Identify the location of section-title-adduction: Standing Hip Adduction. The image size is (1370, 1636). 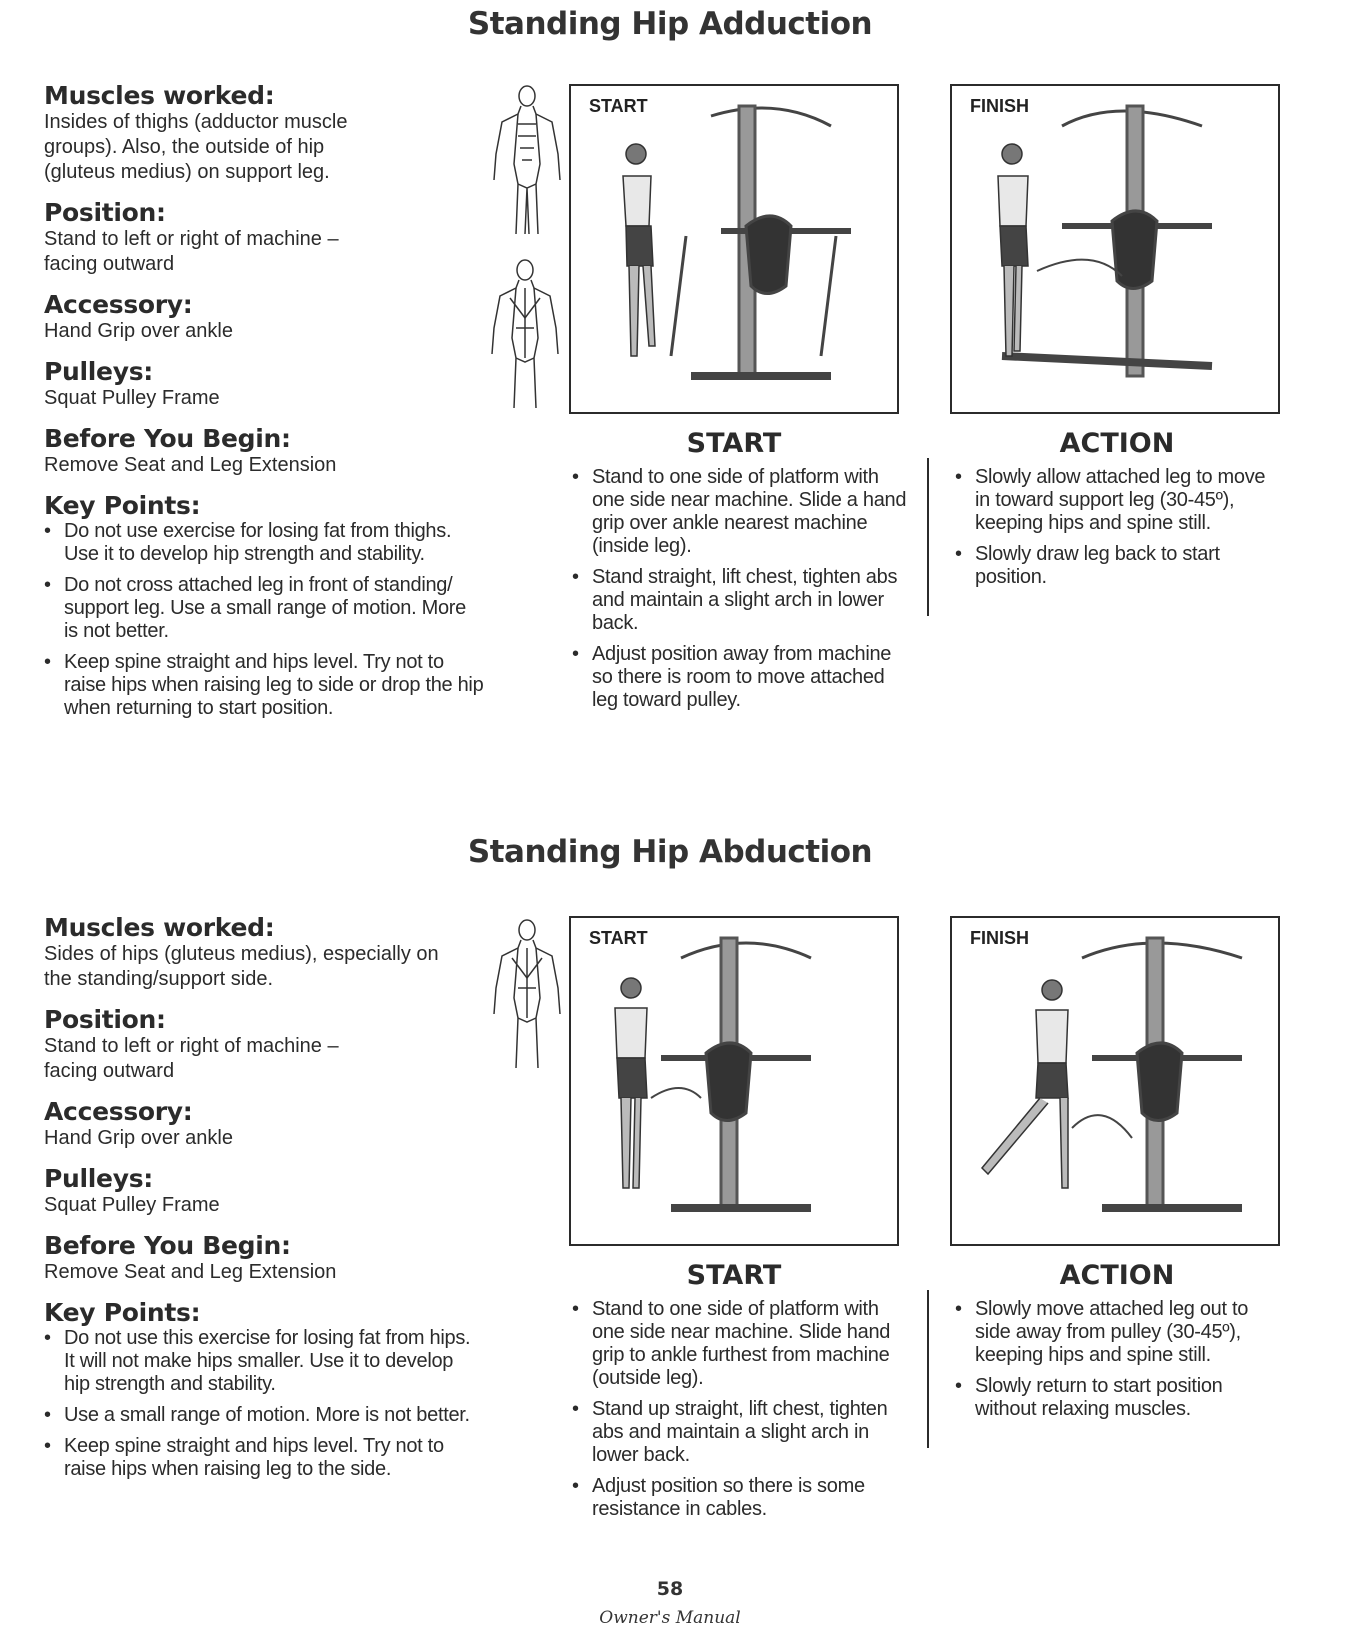
(670, 24).